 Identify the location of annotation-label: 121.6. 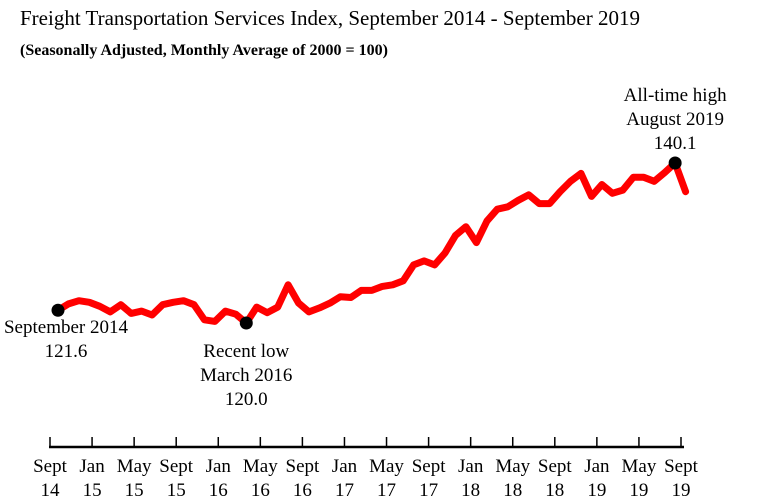
(66, 351).